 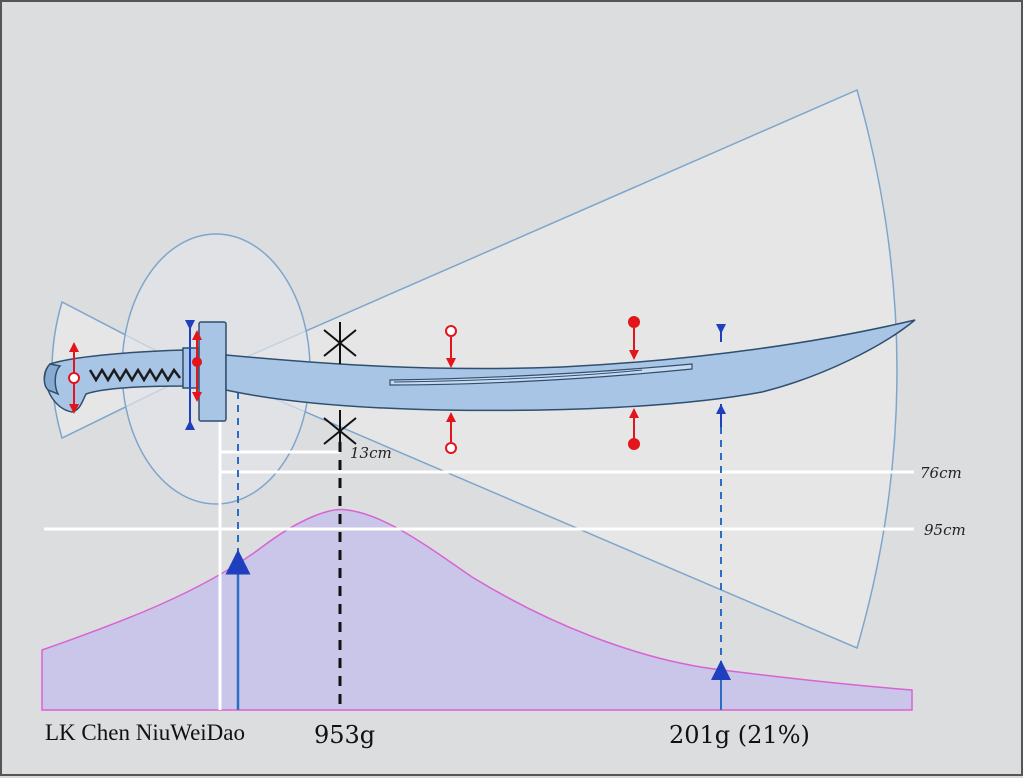 I want to click on total-mass-label: 953g, so click(x=344, y=735).